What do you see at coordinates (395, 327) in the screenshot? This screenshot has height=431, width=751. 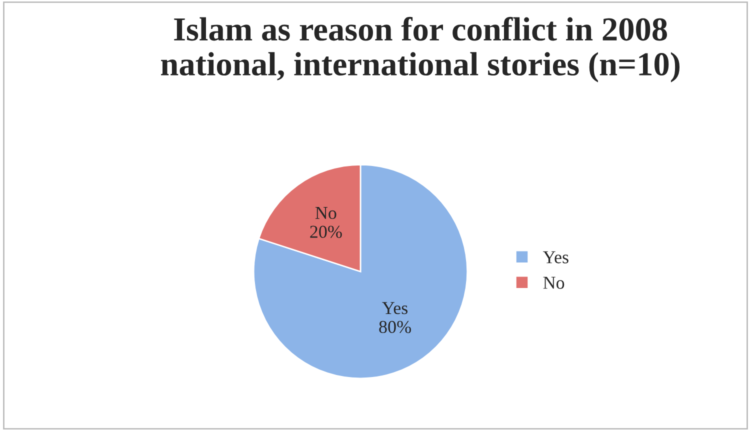 I see `data-label: 80%` at bounding box center [395, 327].